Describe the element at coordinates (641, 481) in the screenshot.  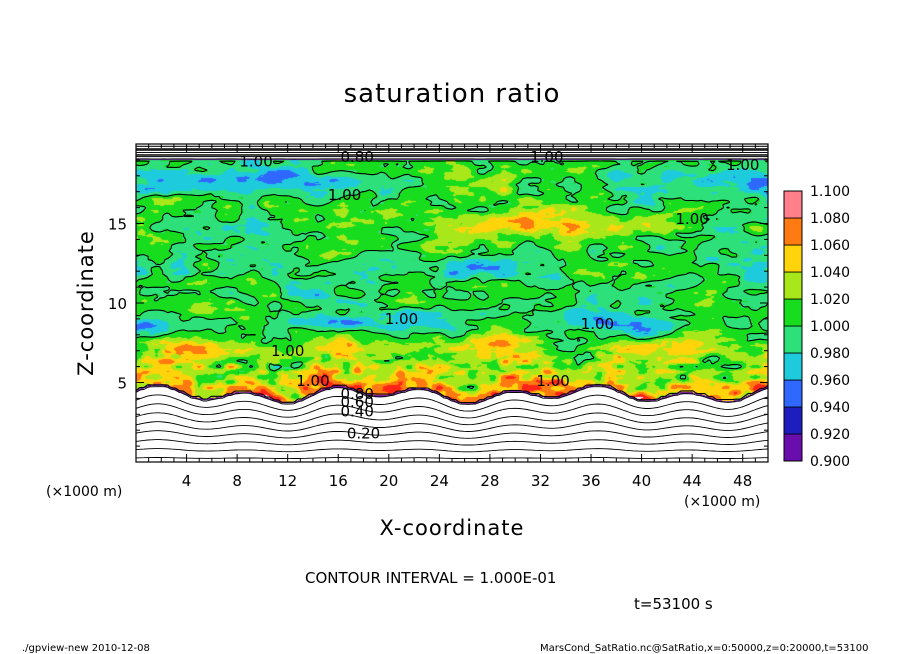
I see `x-tick-label: 40` at that location.